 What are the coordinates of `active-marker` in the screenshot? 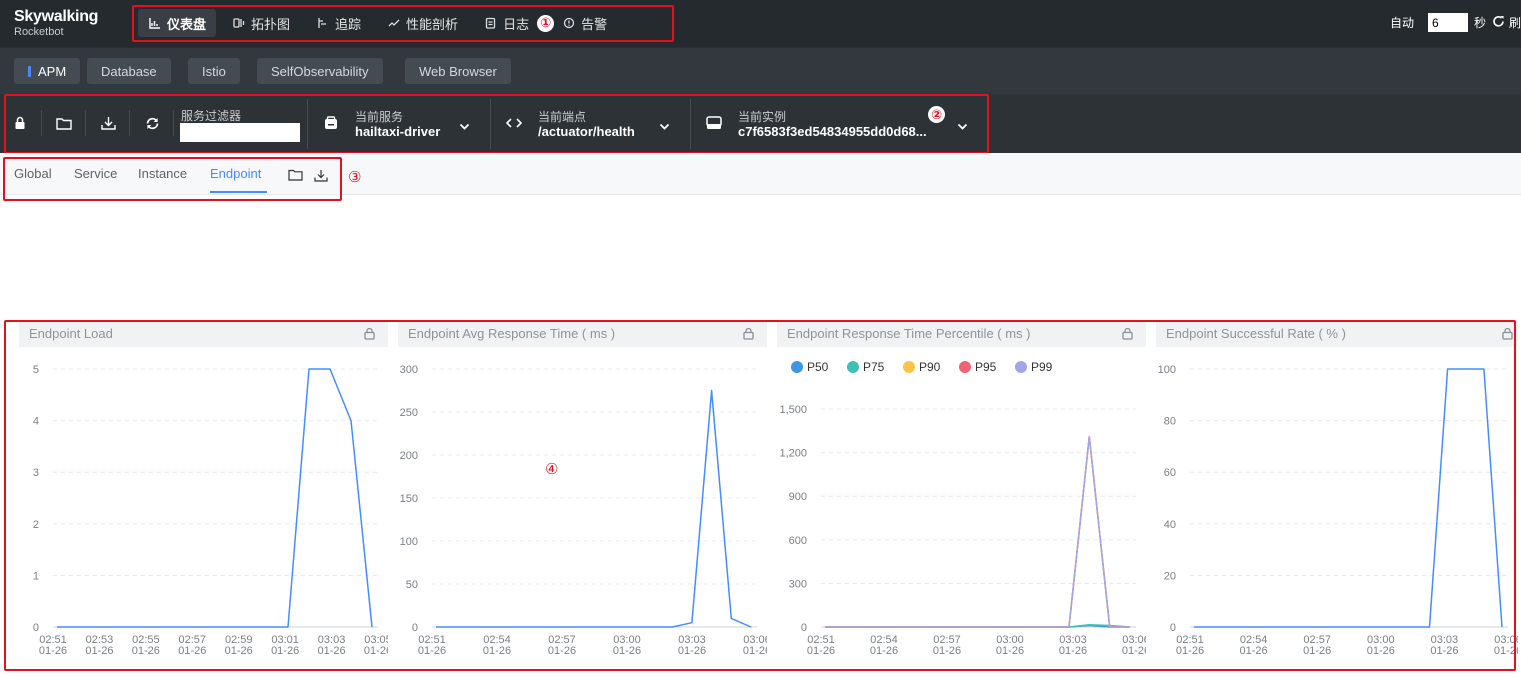 It's located at (29, 71).